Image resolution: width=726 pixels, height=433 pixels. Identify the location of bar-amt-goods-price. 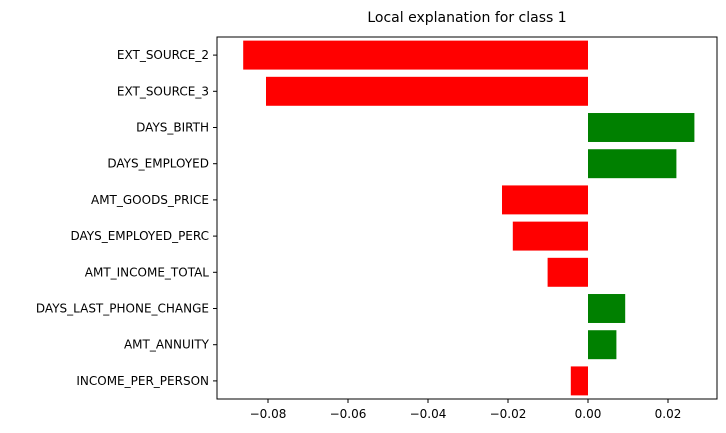
(545, 200).